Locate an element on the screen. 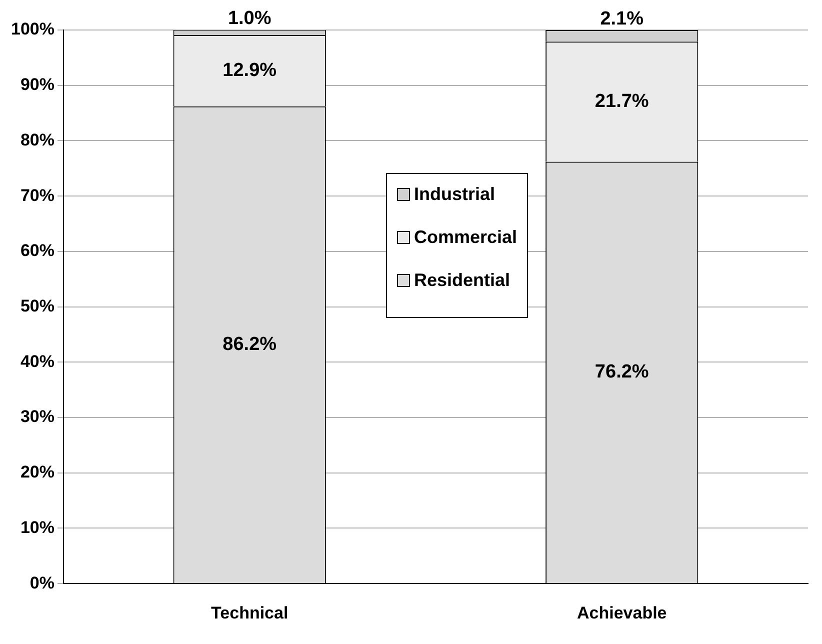  x-tick-label: Achievable is located at coordinates (621, 612).